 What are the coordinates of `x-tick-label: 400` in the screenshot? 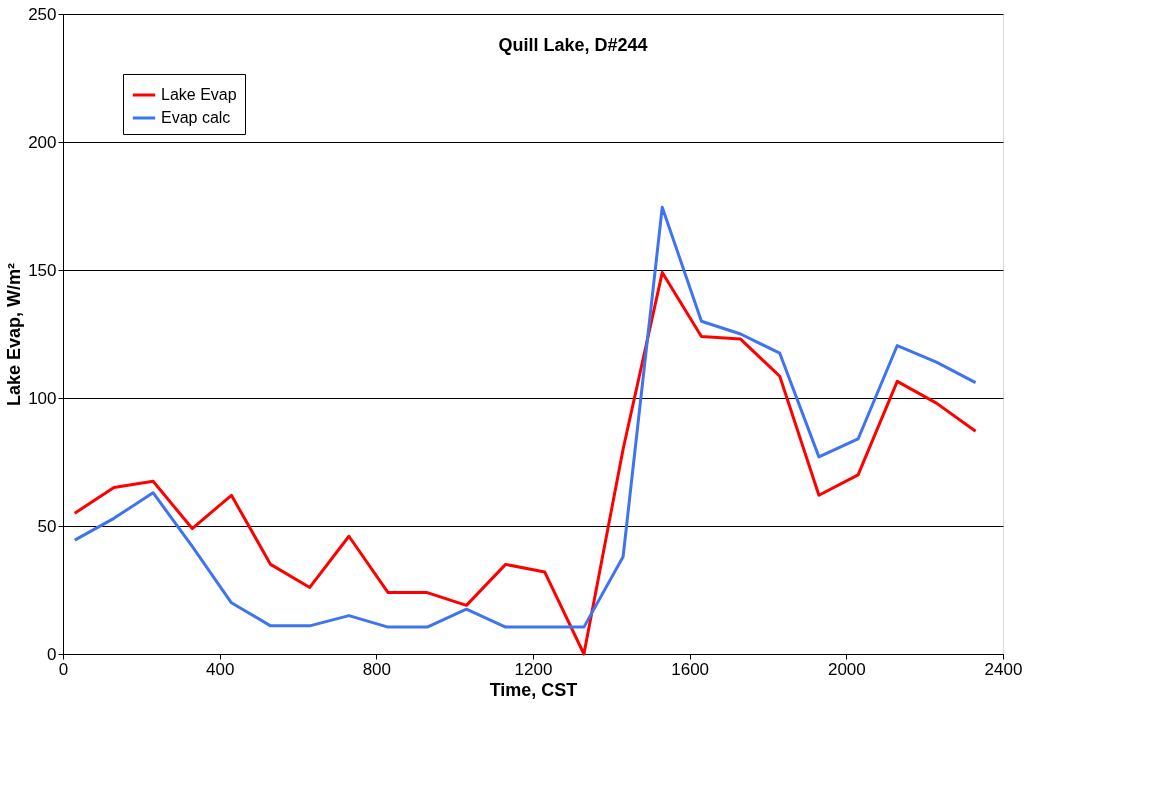 It's located at (220, 669).